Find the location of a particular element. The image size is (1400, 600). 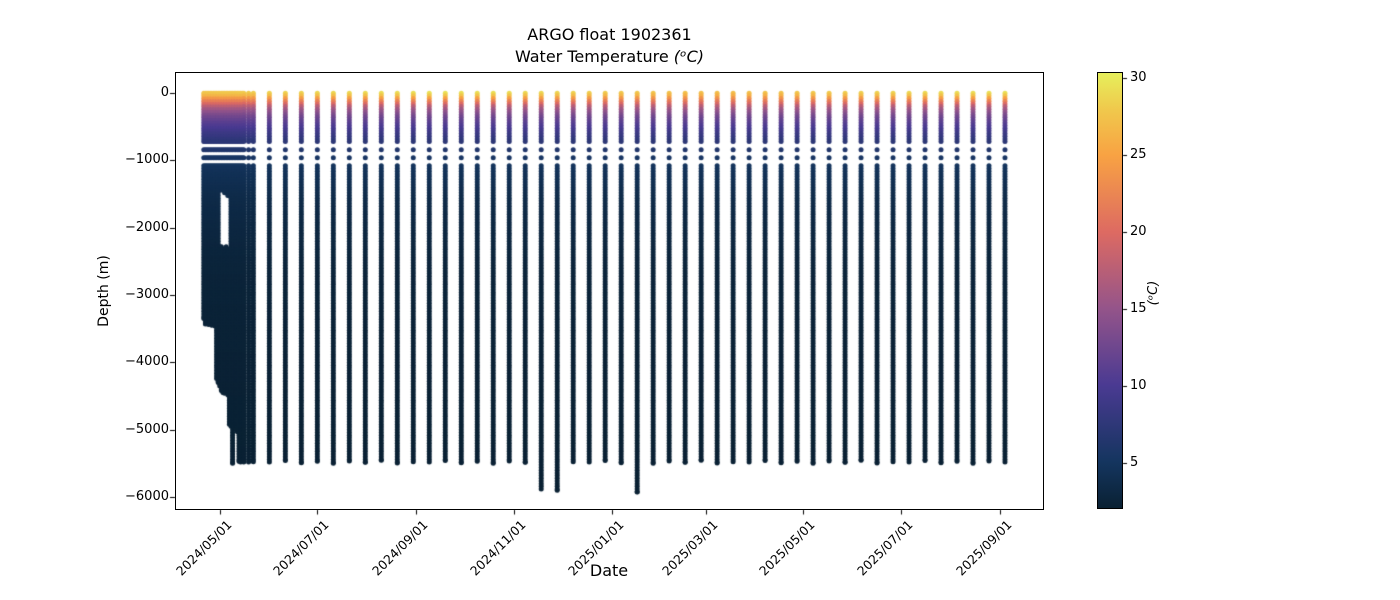

colorbar-tick-label-5: 30 is located at coordinates (1138, 78).